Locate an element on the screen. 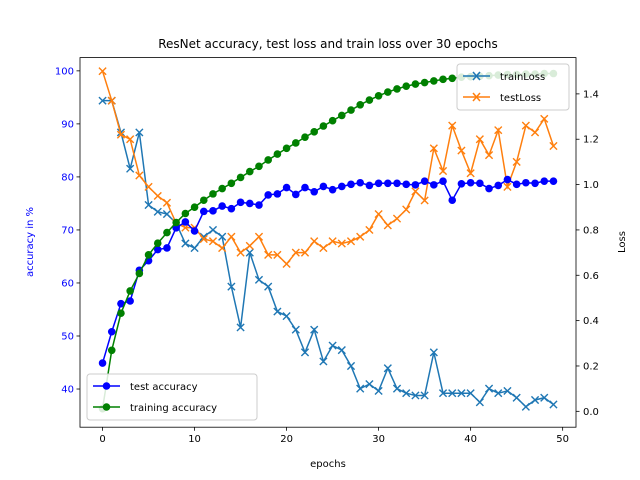 The width and height of the screenshot is (640, 480). x-tick-label: 0 is located at coordinates (102, 439).